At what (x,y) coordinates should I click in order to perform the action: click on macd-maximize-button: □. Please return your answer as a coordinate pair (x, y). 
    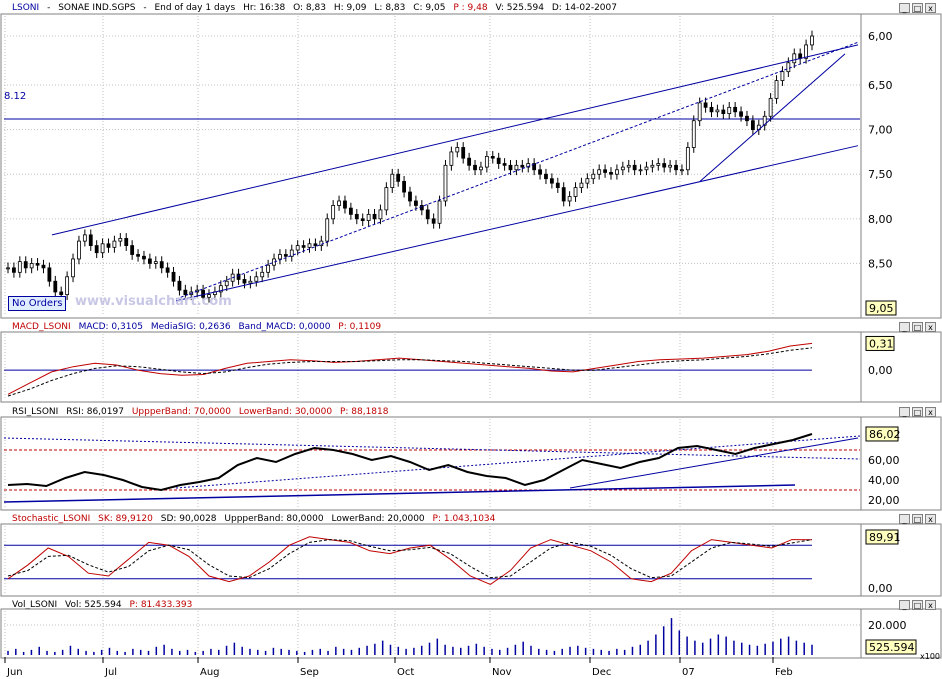
    Looking at the image, I should click on (917, 327).